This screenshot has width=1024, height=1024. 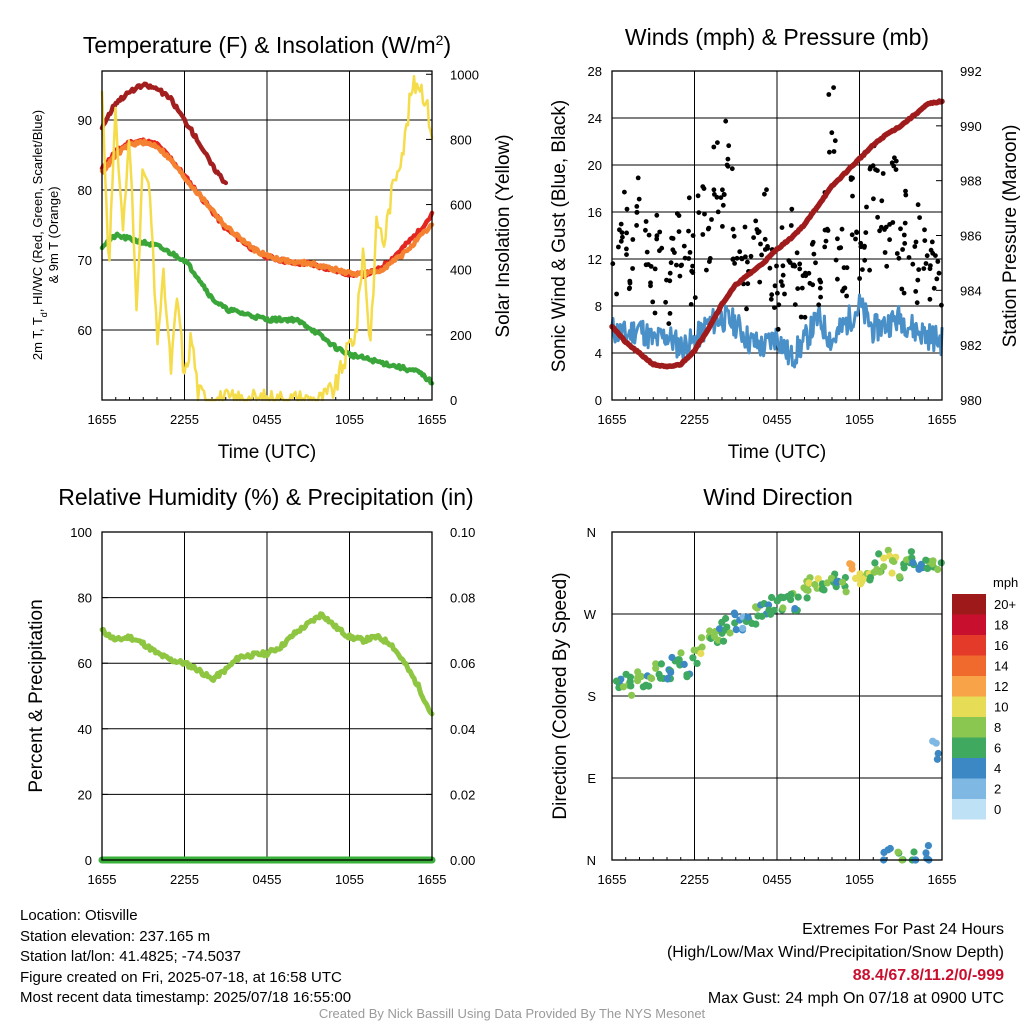 I want to click on winds-x-tick-label: 1055, so click(x=859, y=419).